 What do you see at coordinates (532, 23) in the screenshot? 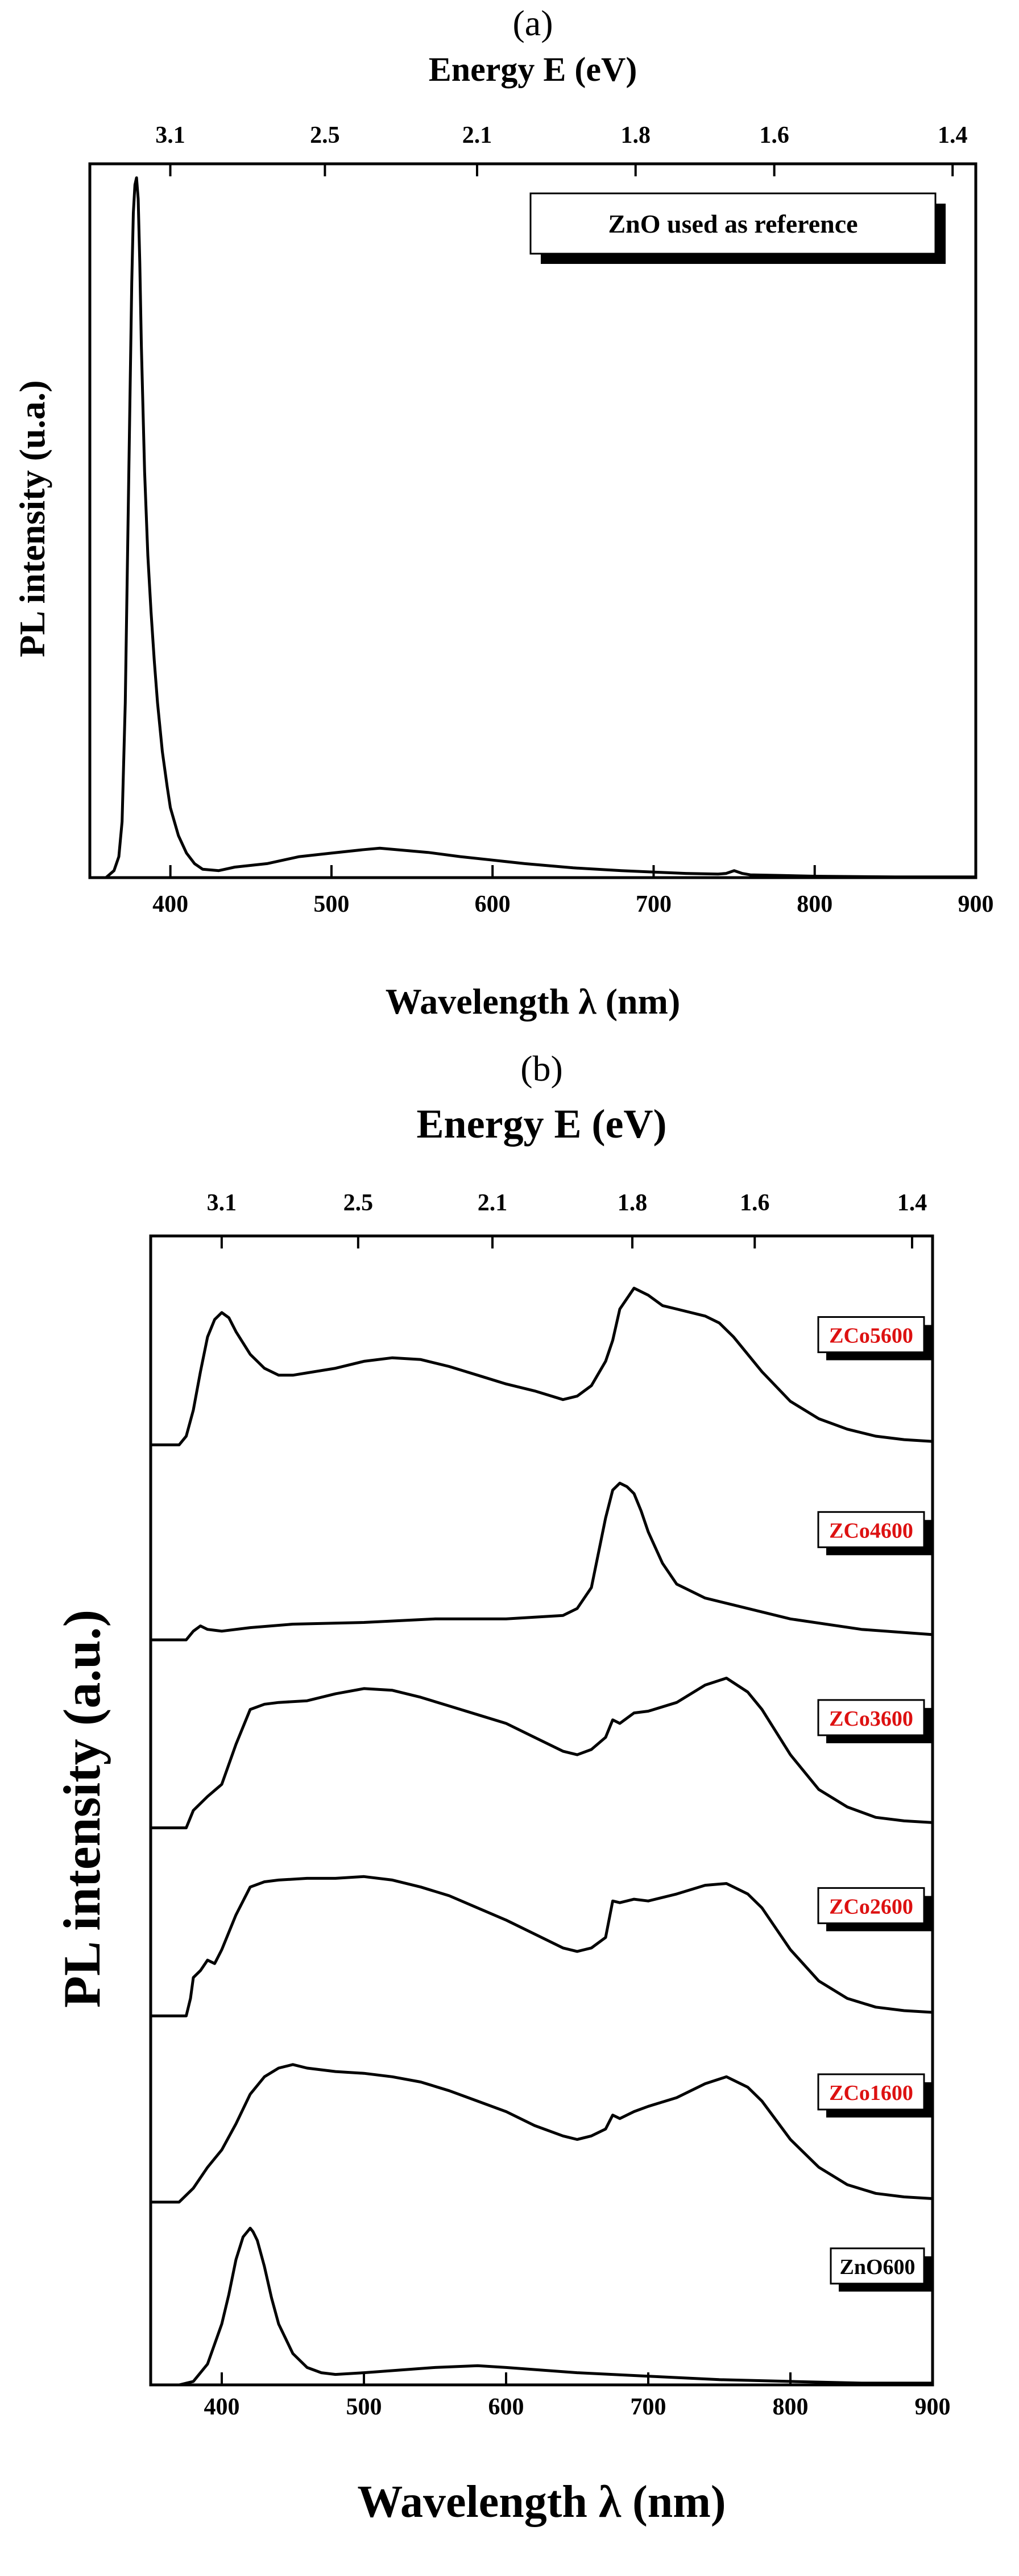
I see `panel-label: (a)` at bounding box center [532, 23].